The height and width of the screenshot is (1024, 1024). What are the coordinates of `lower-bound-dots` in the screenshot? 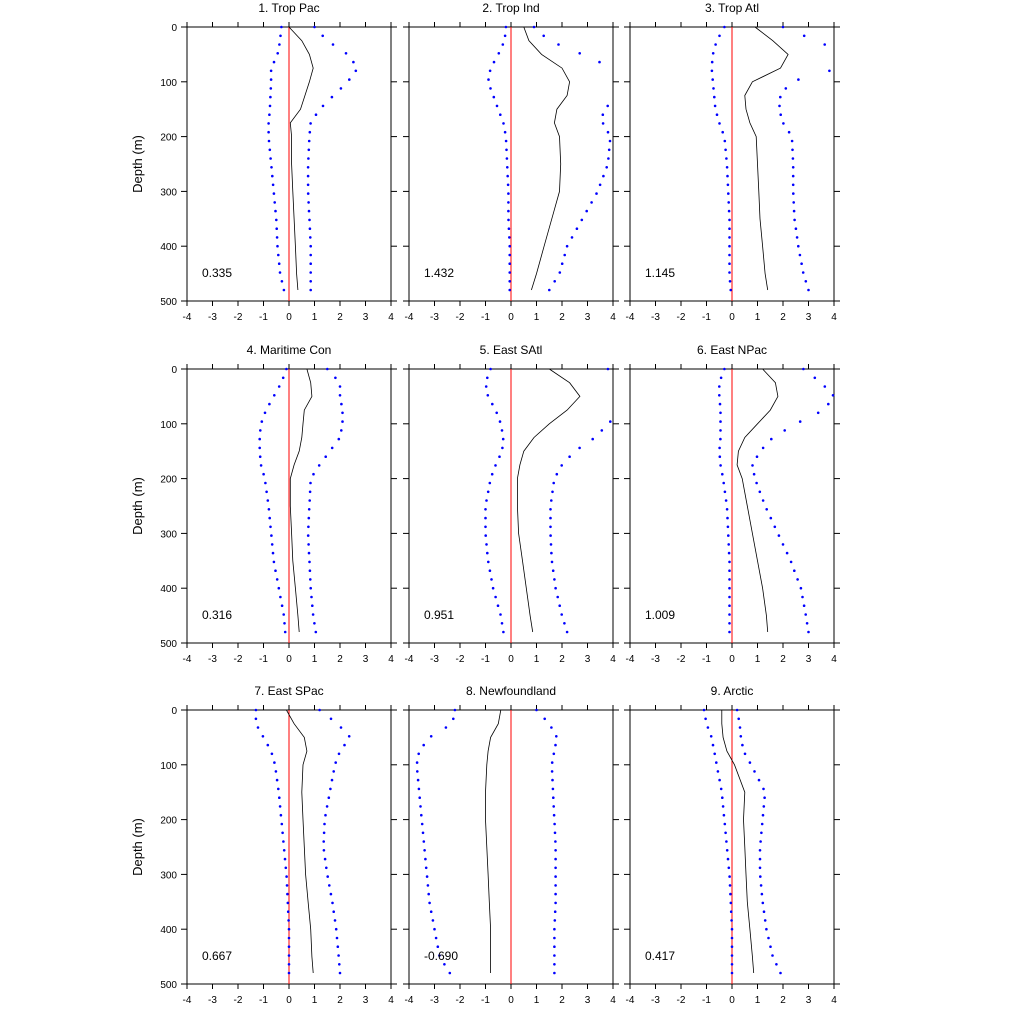 It's located at (273, 842).